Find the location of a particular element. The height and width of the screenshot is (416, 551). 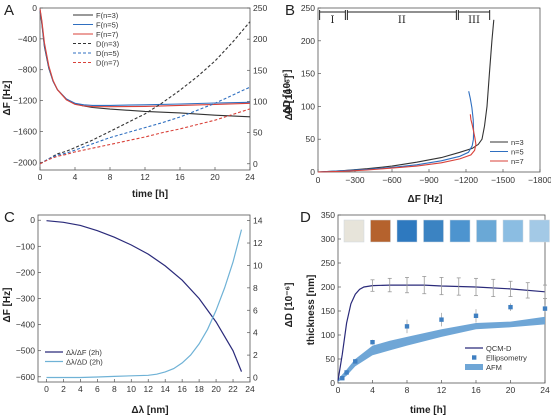

panel-d-xtick-label: 0 is located at coordinates (338, 390).